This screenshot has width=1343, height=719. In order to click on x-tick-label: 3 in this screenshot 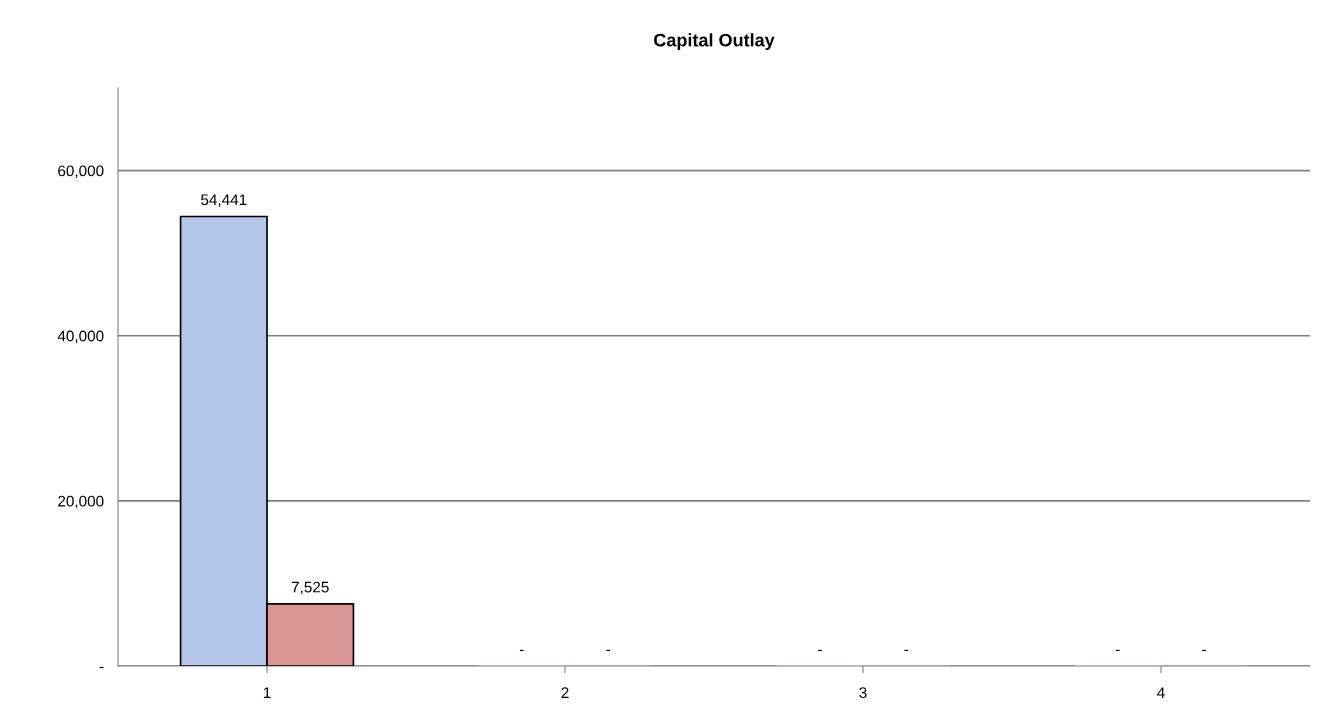, I will do `click(863, 693)`.